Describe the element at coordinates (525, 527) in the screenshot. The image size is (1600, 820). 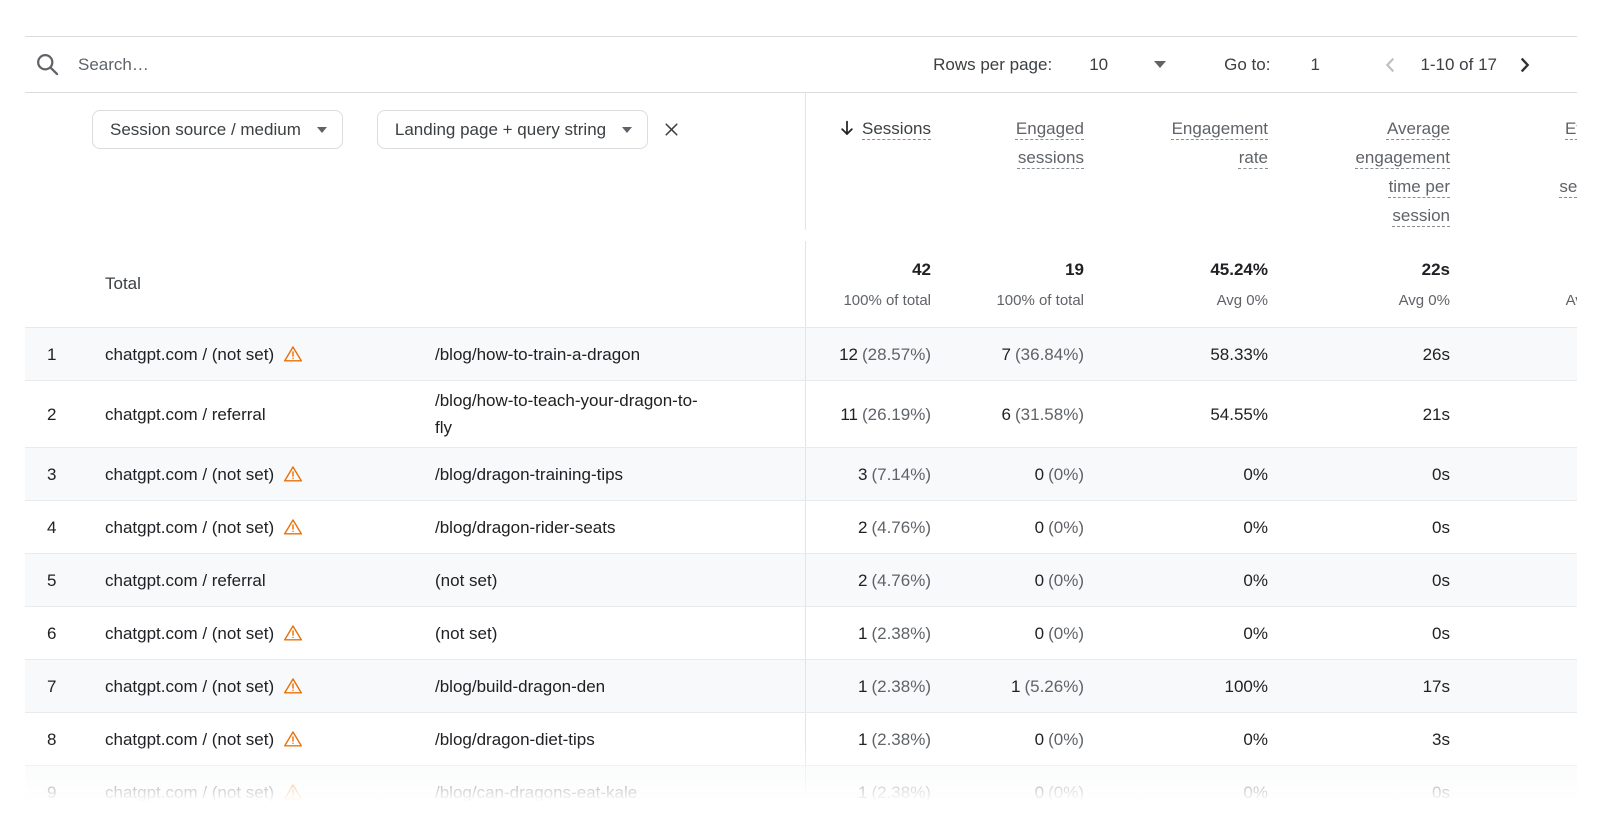
I see `landing-page: /blog/dragon-rider-seats` at that location.